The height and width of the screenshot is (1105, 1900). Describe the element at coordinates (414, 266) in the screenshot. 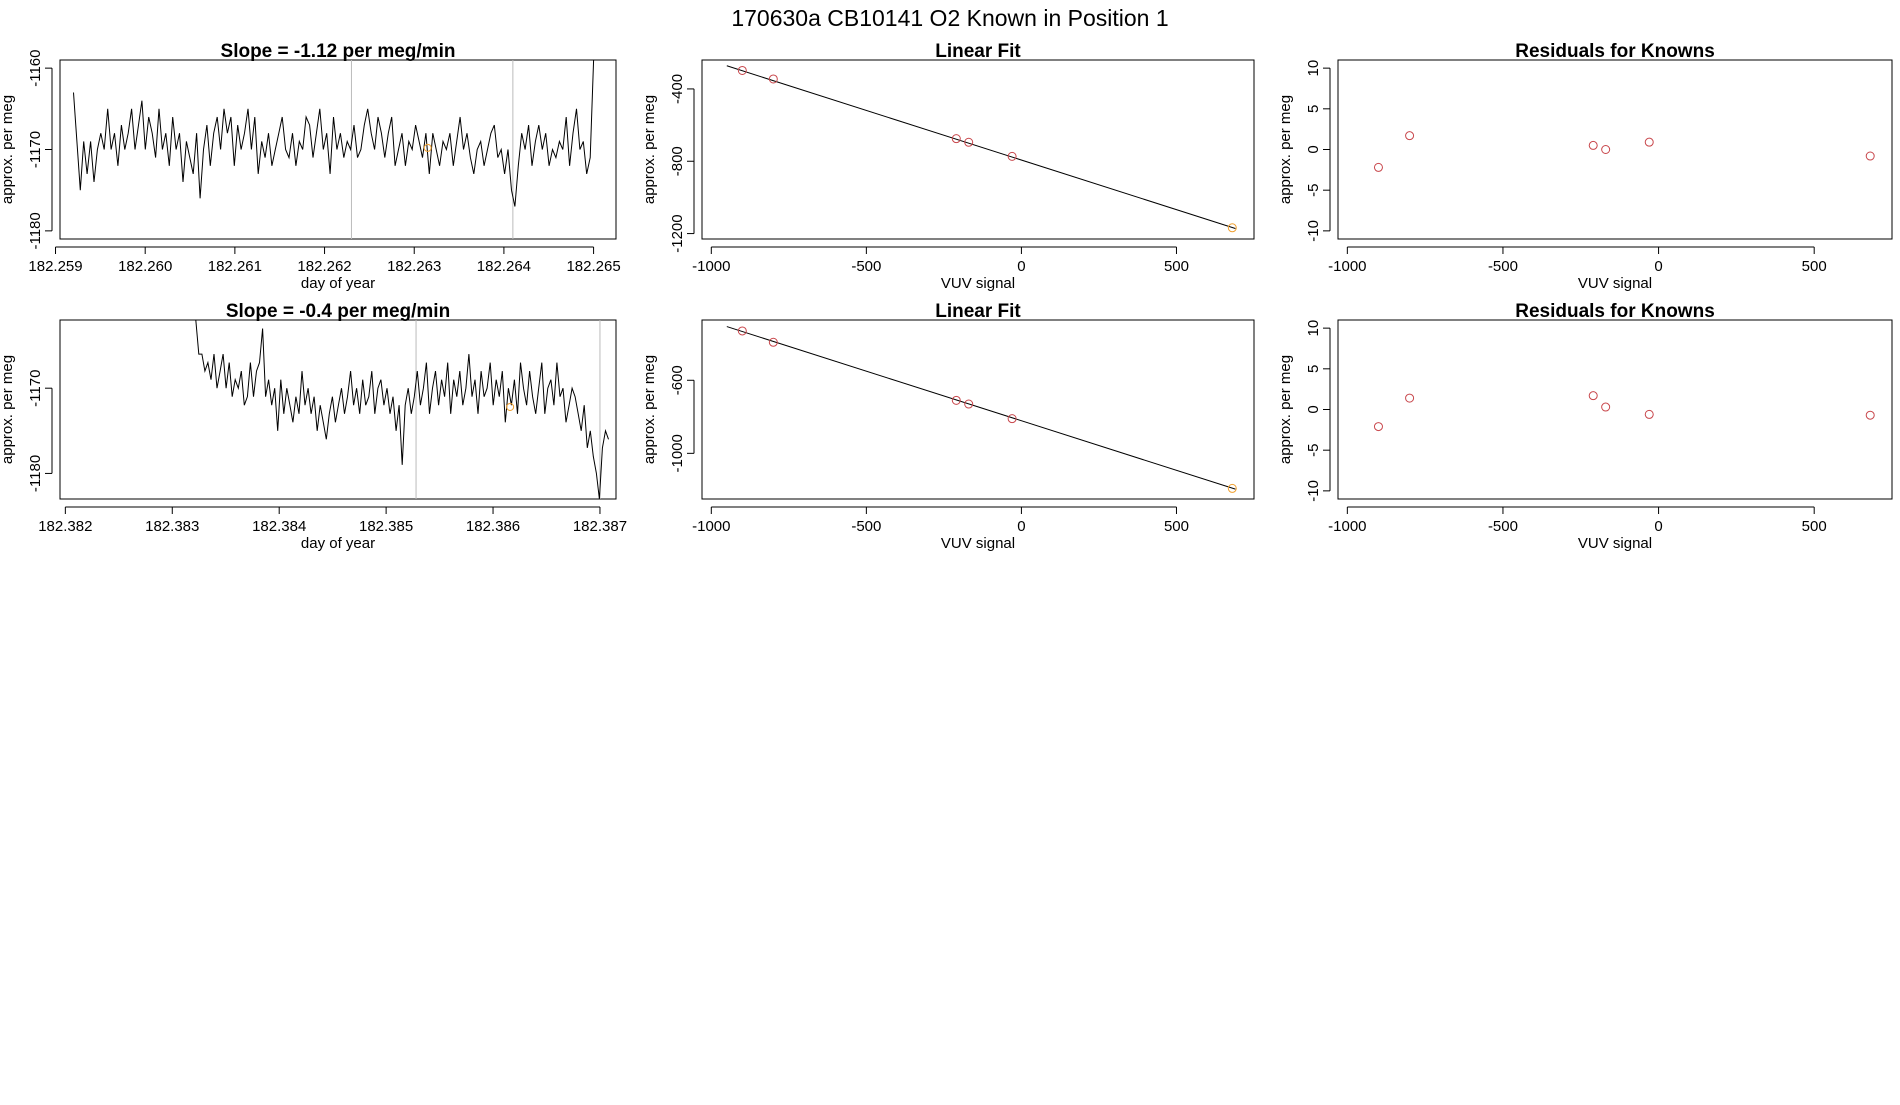

I see `x-tick-label: 182.263` at that location.